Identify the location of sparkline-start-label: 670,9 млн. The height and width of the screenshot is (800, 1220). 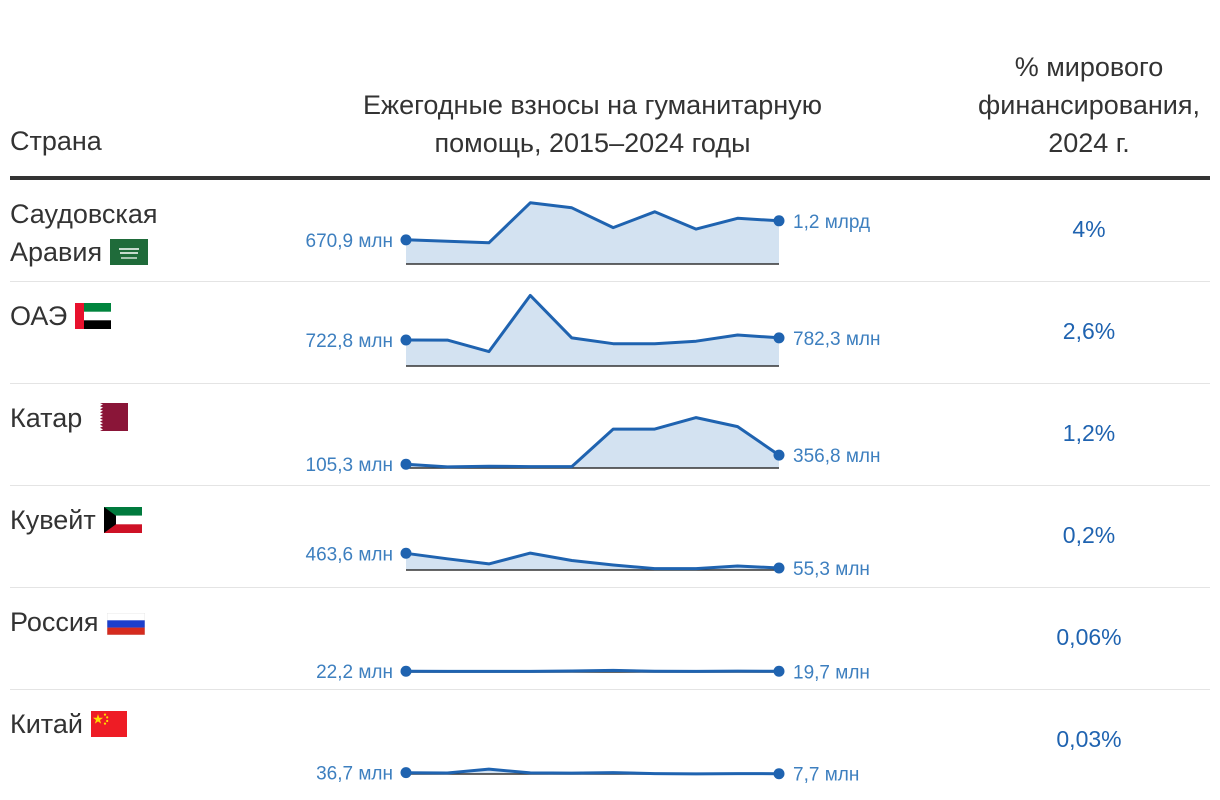
(349, 241).